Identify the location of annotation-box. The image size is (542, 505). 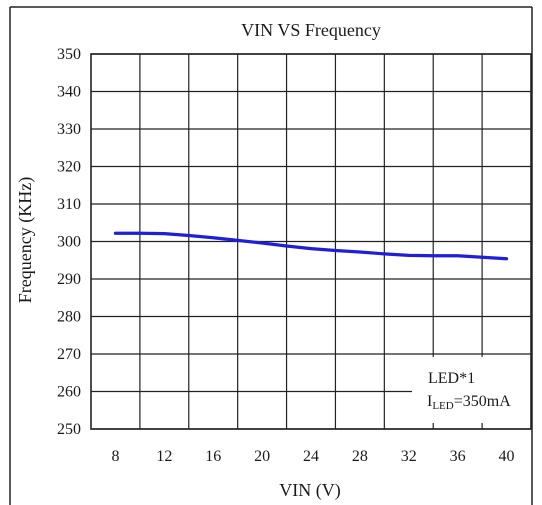
(471, 390).